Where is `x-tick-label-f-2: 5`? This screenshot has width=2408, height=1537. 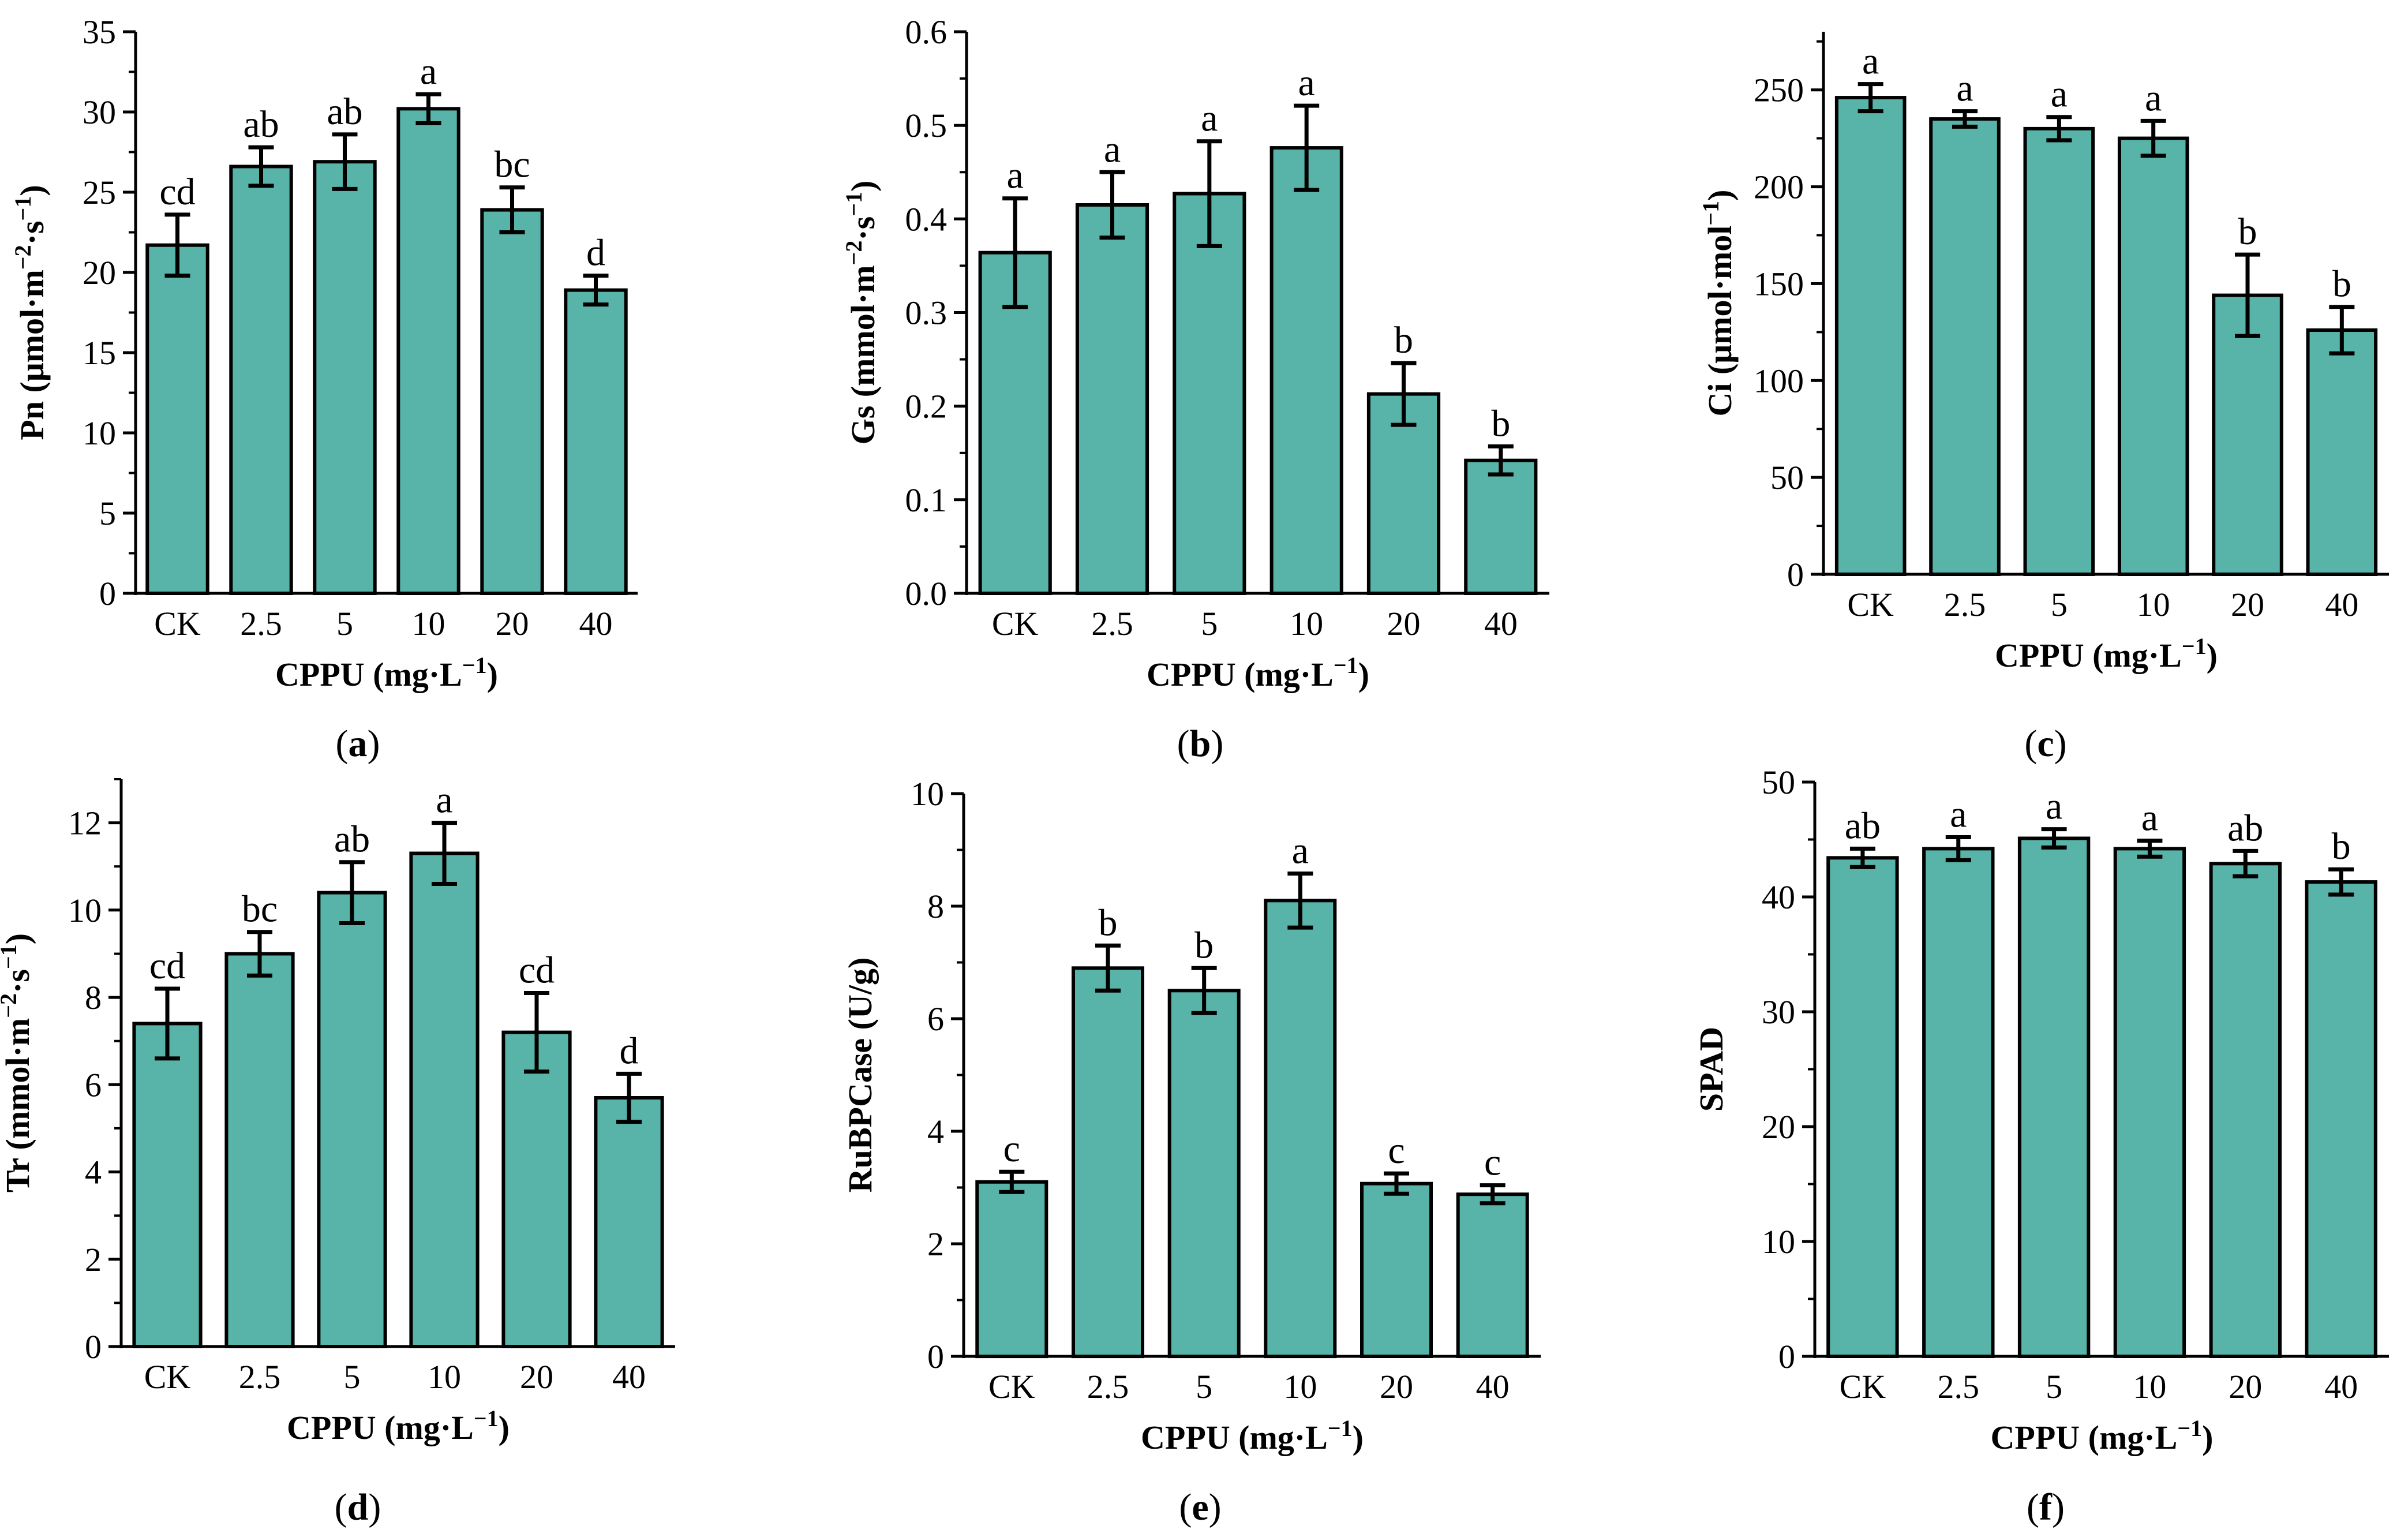 x-tick-label-f-2: 5 is located at coordinates (2054, 1386).